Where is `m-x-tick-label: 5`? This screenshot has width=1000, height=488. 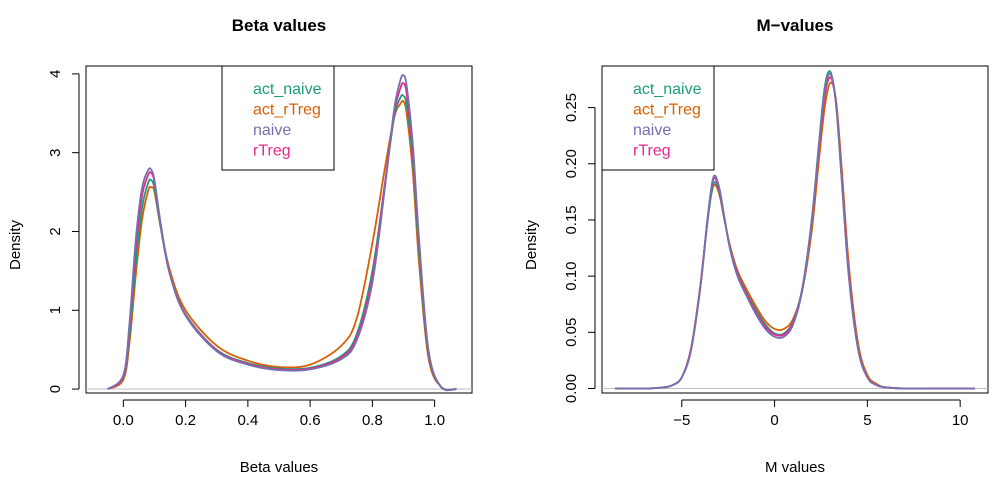 m-x-tick-label: 5 is located at coordinates (867, 420).